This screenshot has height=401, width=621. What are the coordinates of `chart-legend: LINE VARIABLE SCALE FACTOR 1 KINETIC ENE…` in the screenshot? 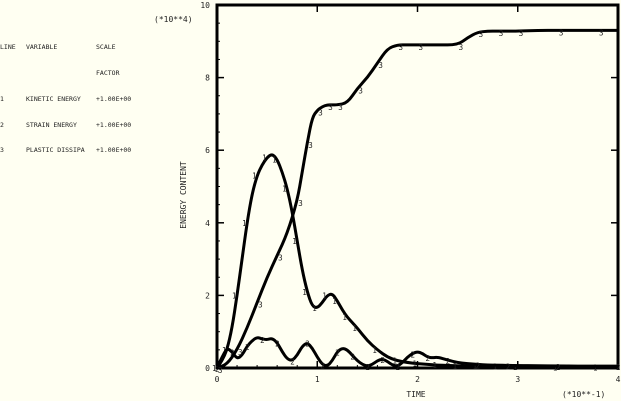 It's located at (65, 95).